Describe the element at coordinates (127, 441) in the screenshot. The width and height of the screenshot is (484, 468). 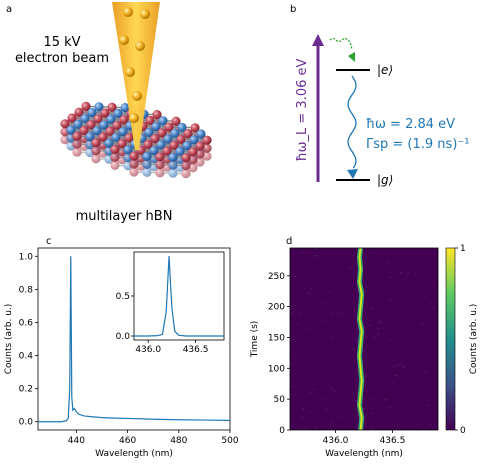
I see `x-tick-label: 460` at that location.